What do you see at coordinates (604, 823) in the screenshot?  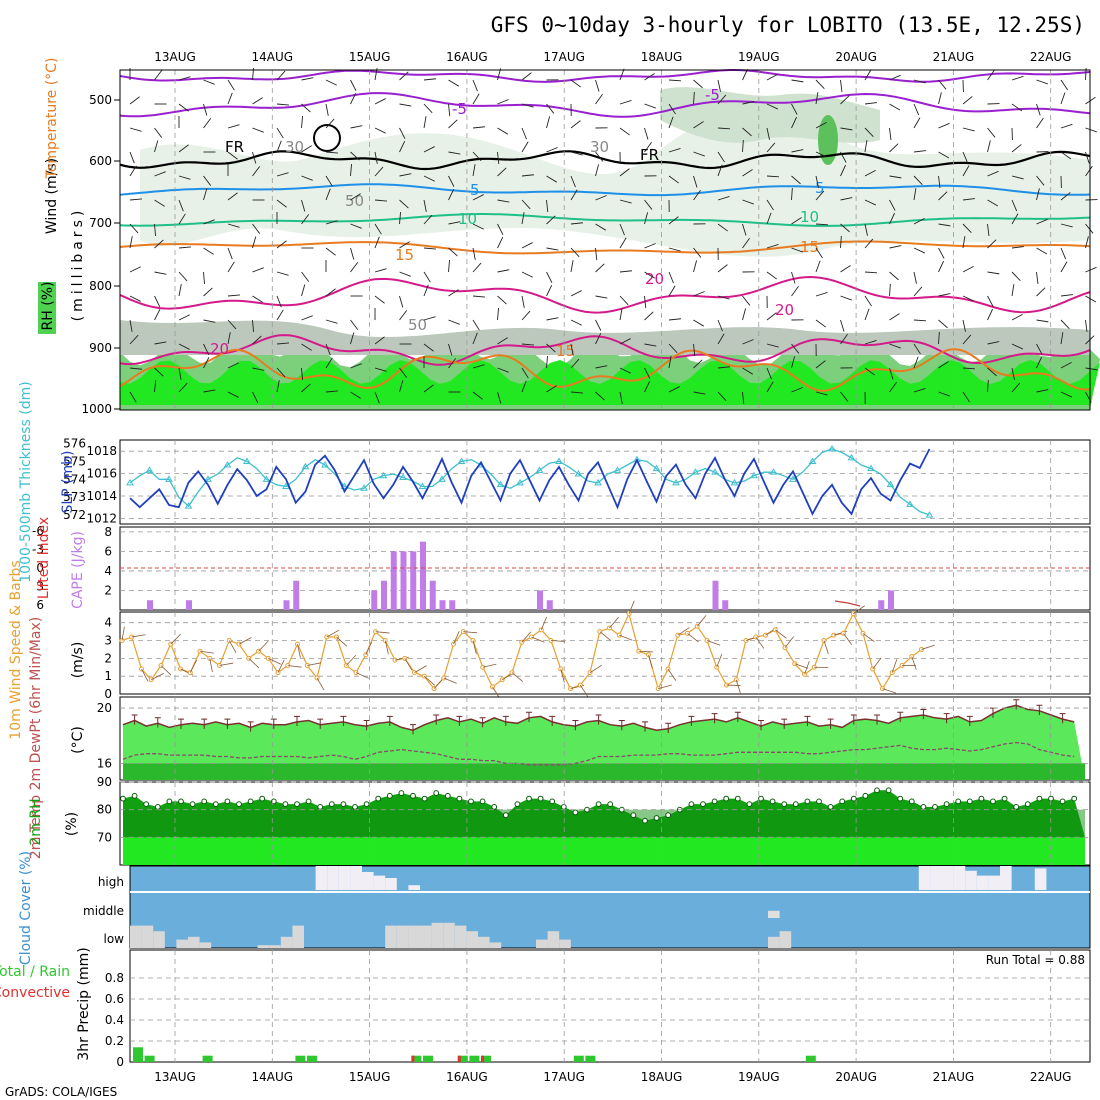 I see `rh2m-band-mid` at bounding box center [604, 823].